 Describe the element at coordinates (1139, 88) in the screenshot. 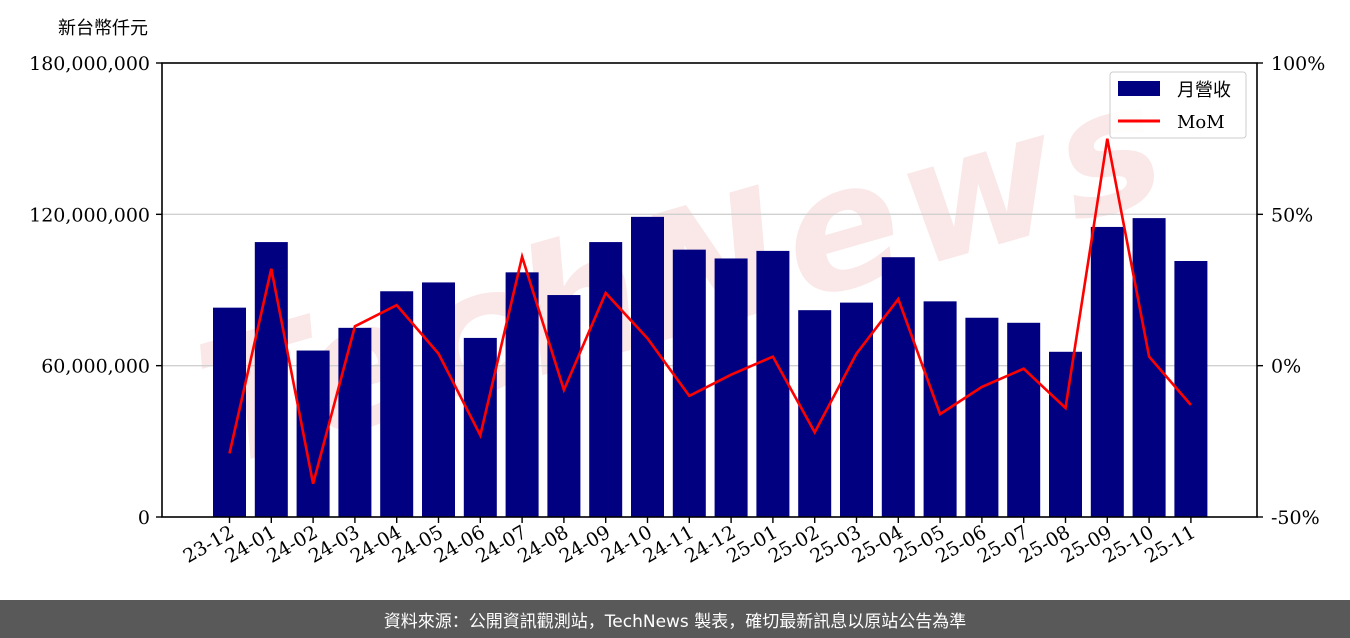

I see `legend-bar-swatch` at that location.